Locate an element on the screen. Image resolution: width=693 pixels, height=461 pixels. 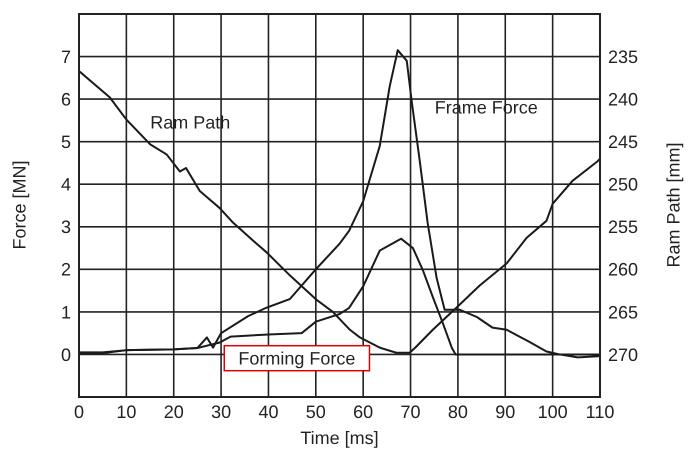
x-tick-label: 80 is located at coordinates (458, 412).